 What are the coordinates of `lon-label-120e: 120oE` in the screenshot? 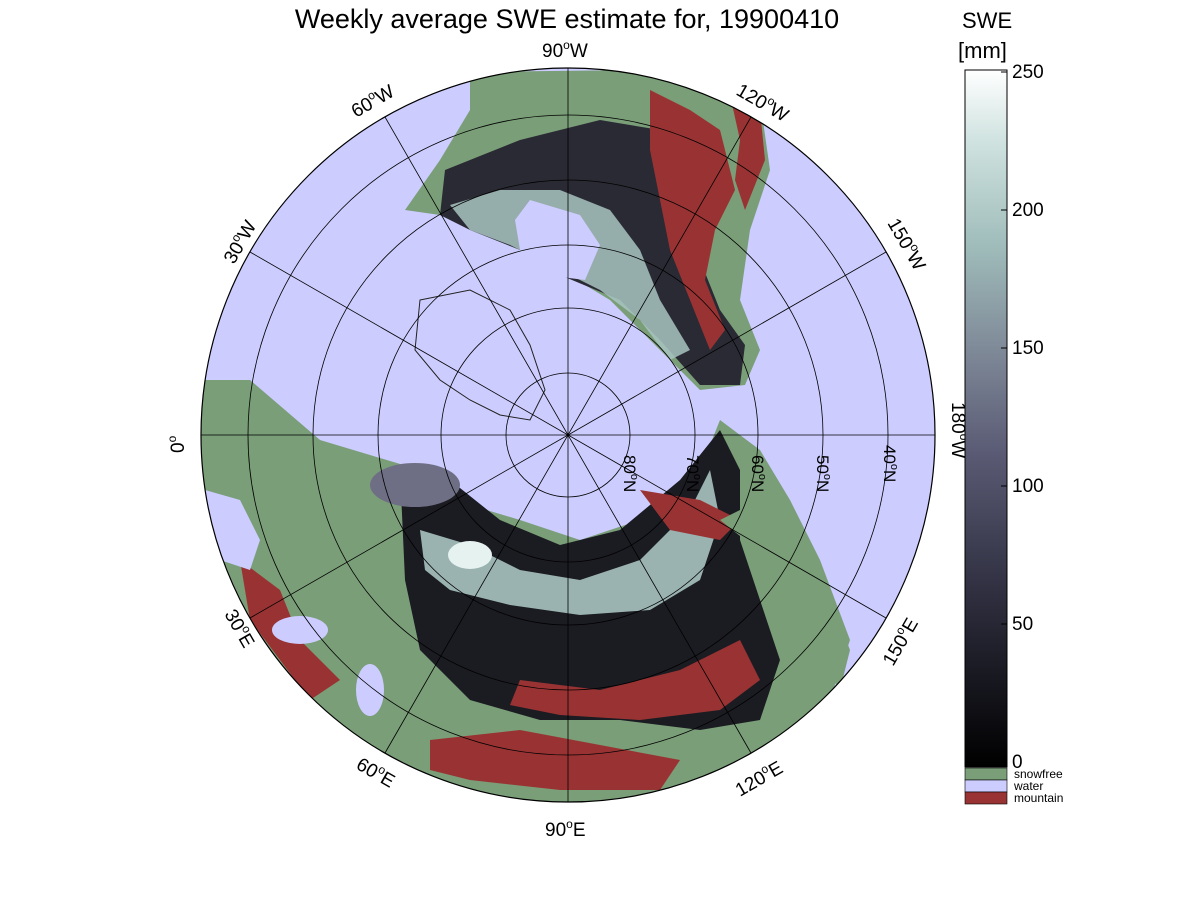 It's located at (759, 778).